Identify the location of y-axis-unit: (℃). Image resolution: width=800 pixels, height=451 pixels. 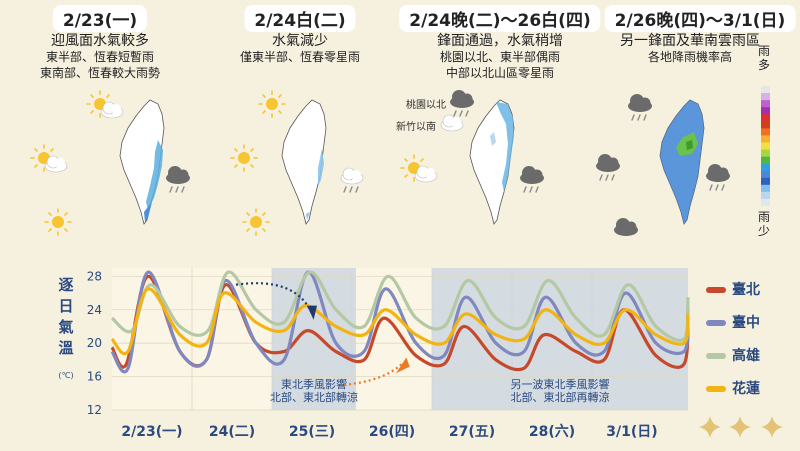
(65, 375).